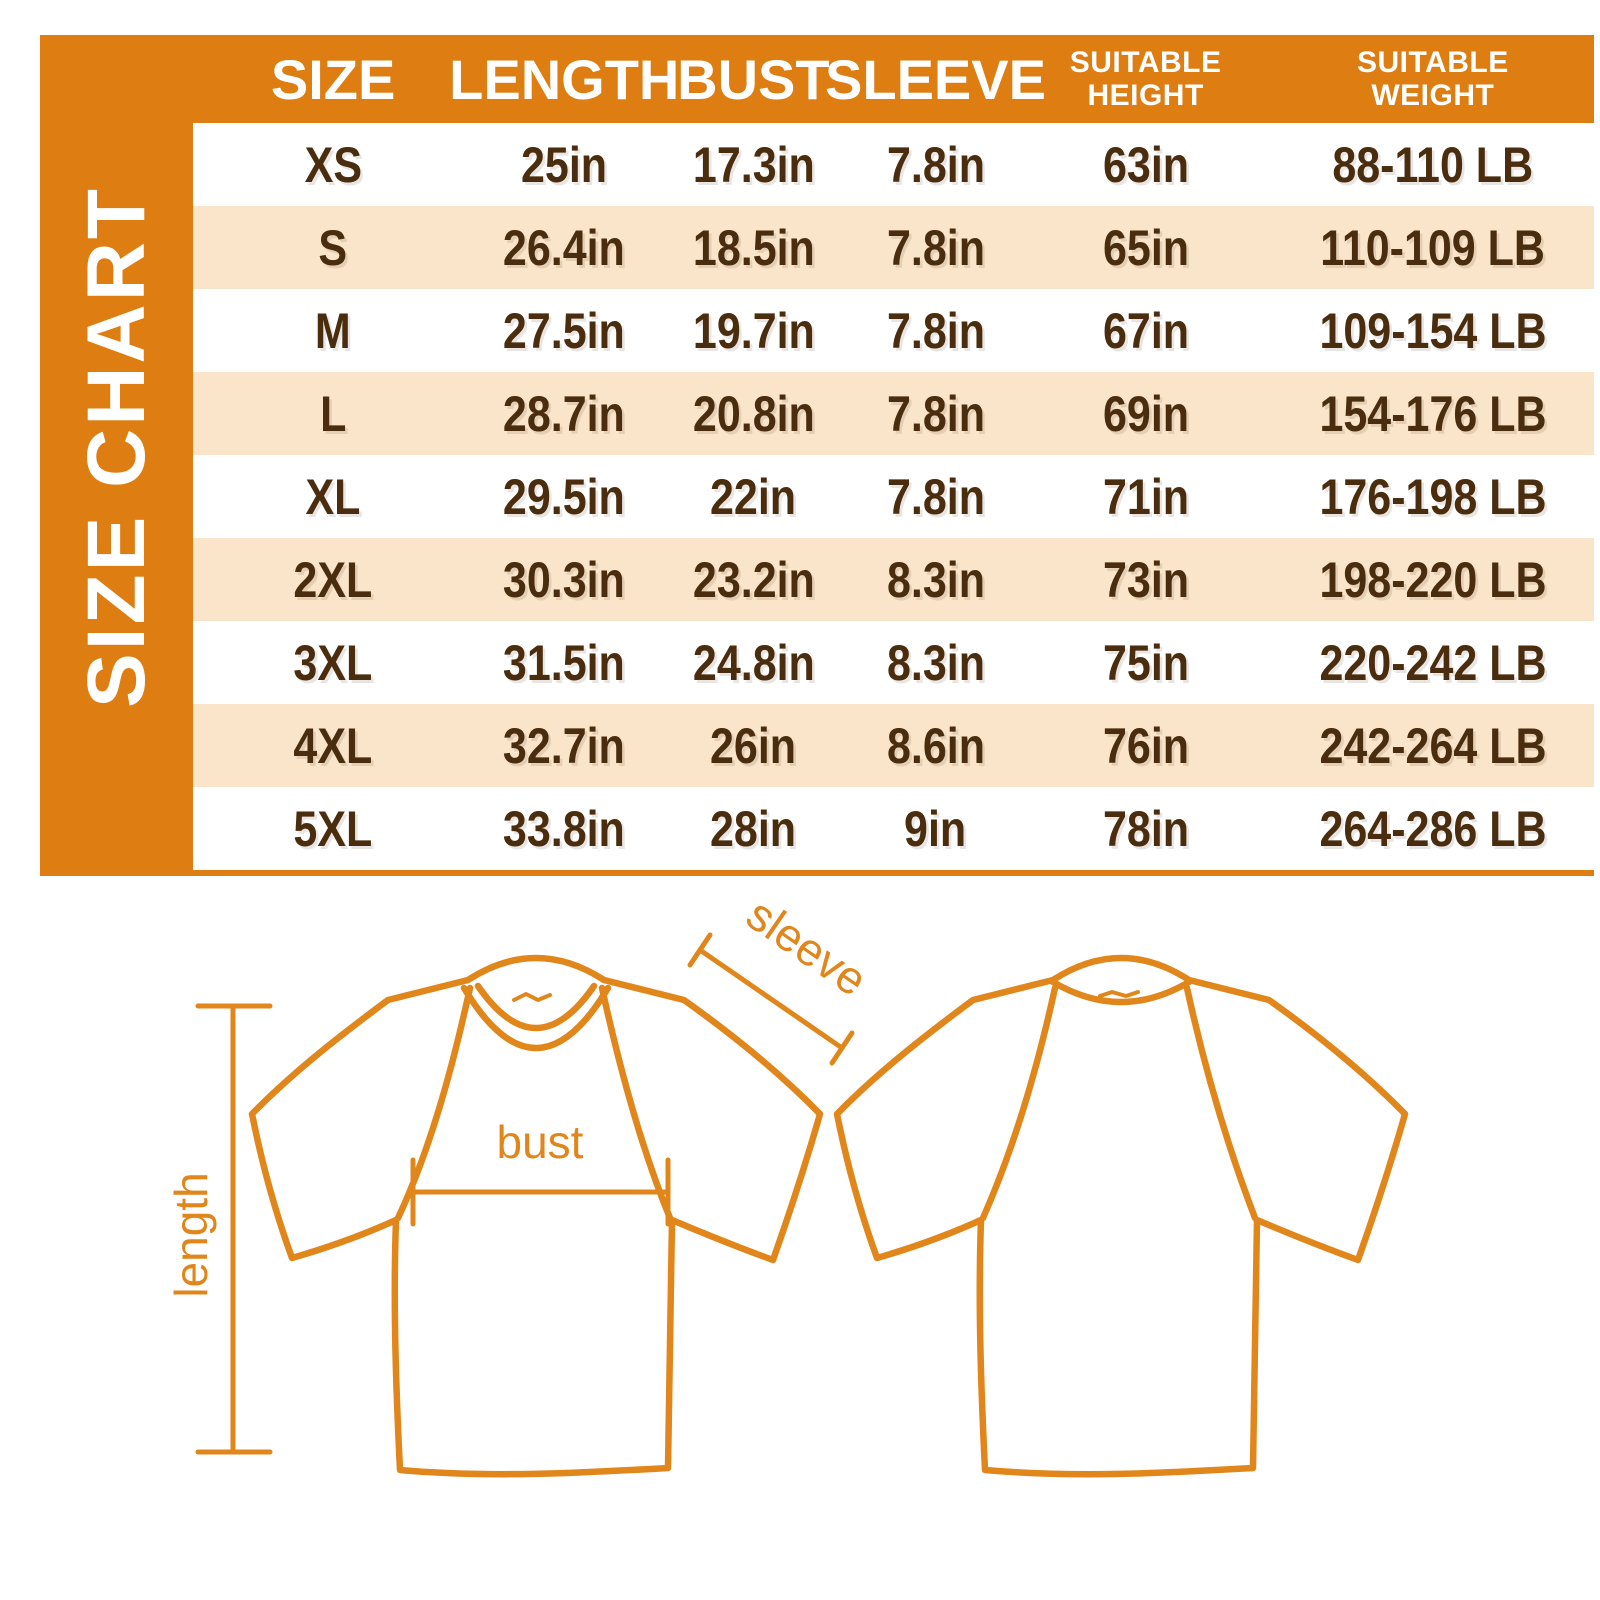 The height and width of the screenshot is (1600, 1600). What do you see at coordinates (1145, 496) in the screenshot?
I see `cell-suitable-height: 71in` at bounding box center [1145, 496].